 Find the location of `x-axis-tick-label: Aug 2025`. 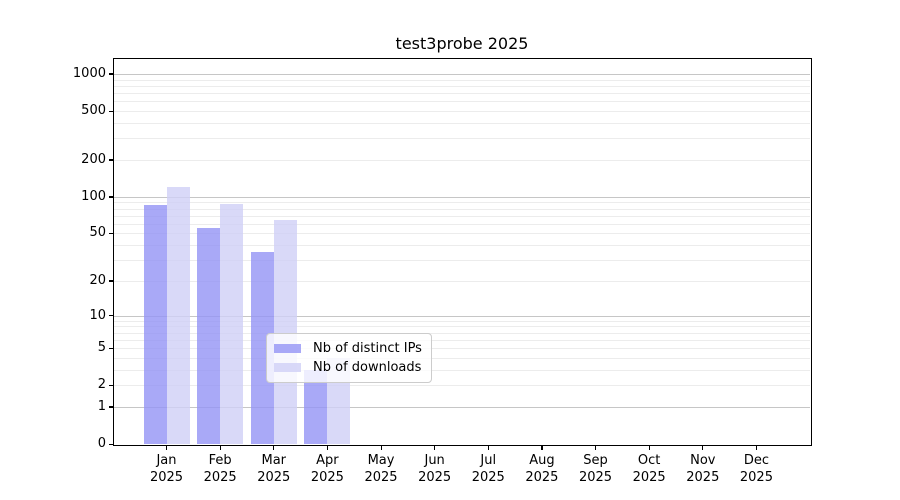

x-axis-tick-label: Aug 2025 is located at coordinates (542, 469).